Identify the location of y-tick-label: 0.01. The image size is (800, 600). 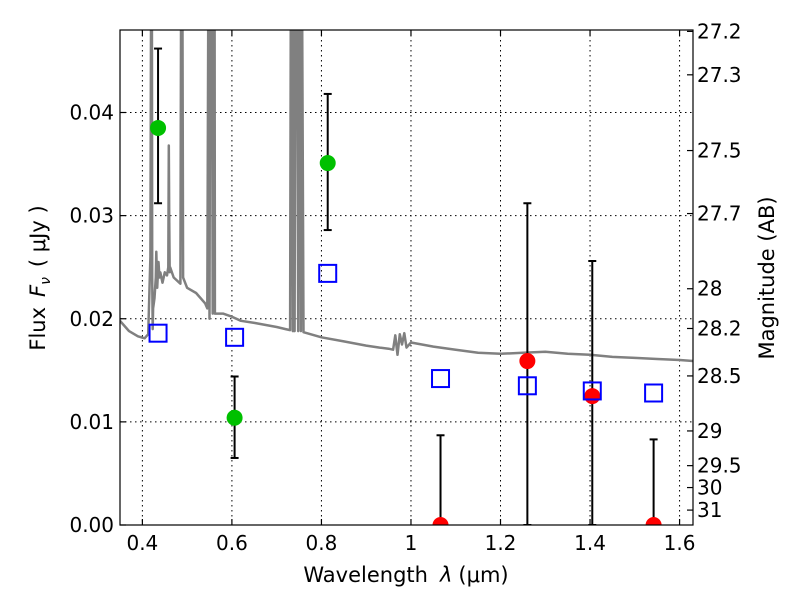
(91, 422).